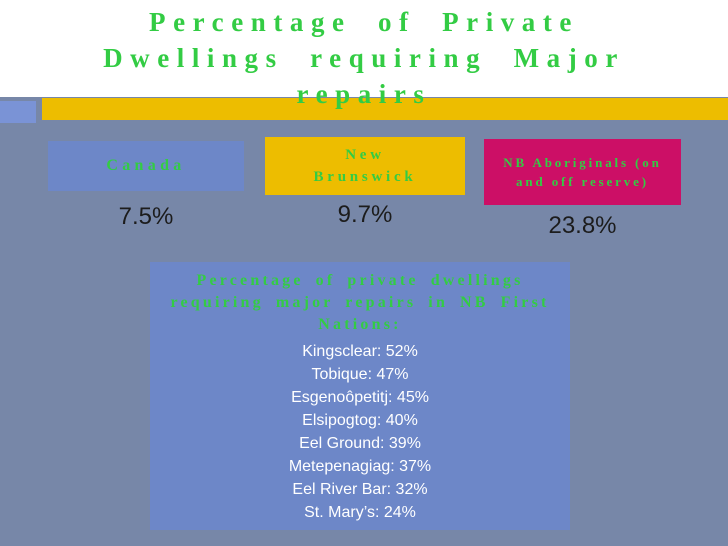 The width and height of the screenshot is (728, 546). What do you see at coordinates (360, 443) in the screenshot?
I see `list-item-eel-ground: Eel Ground: 39%` at bounding box center [360, 443].